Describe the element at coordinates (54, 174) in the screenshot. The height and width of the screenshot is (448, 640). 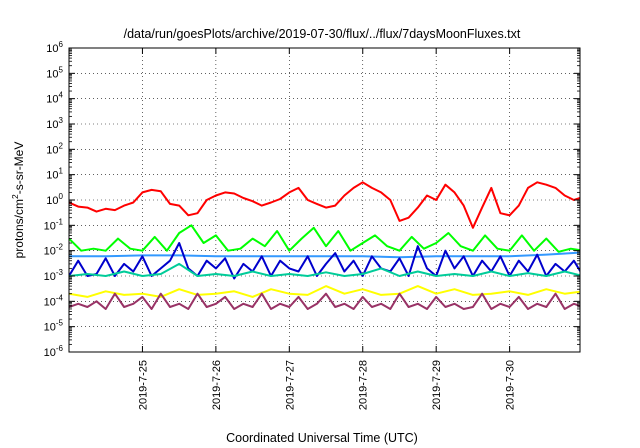
I see `y-tick-label: 10¹` at that location.